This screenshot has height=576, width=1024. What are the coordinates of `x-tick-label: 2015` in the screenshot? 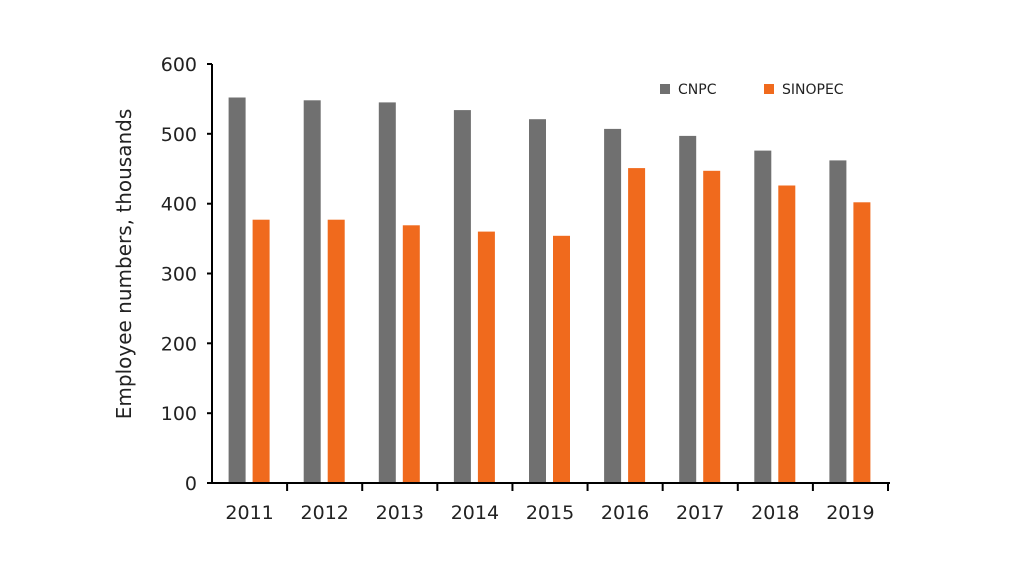 It's located at (550, 513).